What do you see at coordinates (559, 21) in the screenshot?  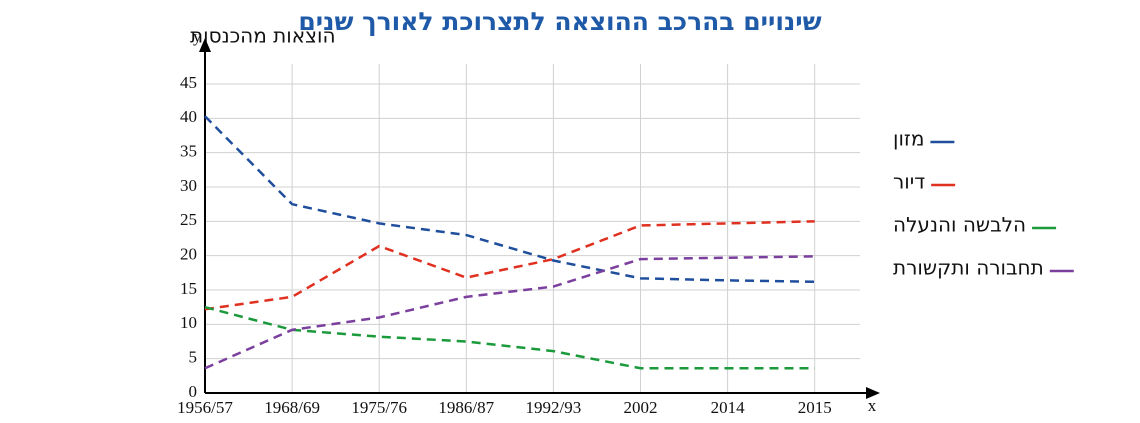 I see `chart-title: שינויים בהרכב ההוצאה לתצרוכת לאורך שנים` at bounding box center [559, 21].